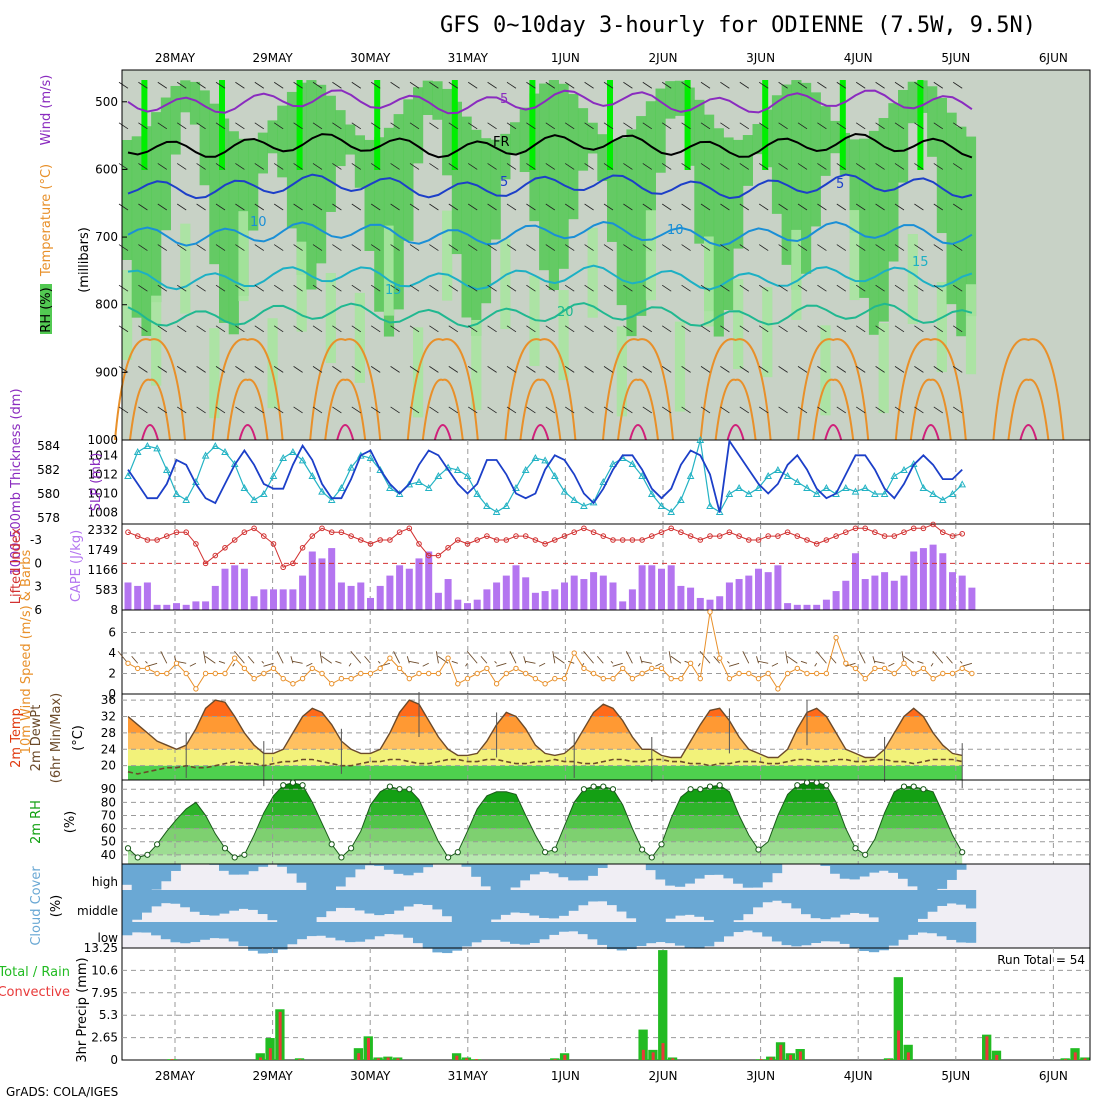 The image size is (1100, 1100). What do you see at coordinates (735, 432) in the screenshot?
I see `isotherm-dome-hot` at bounding box center [735, 432].